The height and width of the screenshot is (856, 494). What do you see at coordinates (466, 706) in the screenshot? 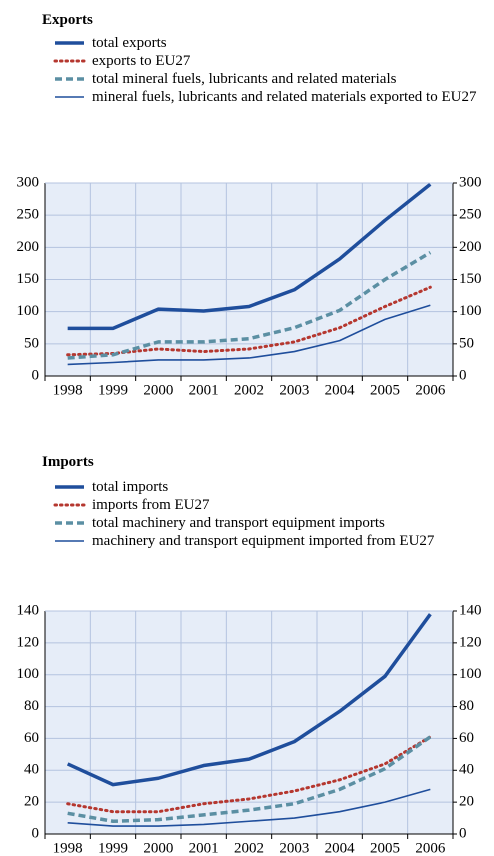
I see `y2-tick-label: 80` at bounding box center [466, 706].